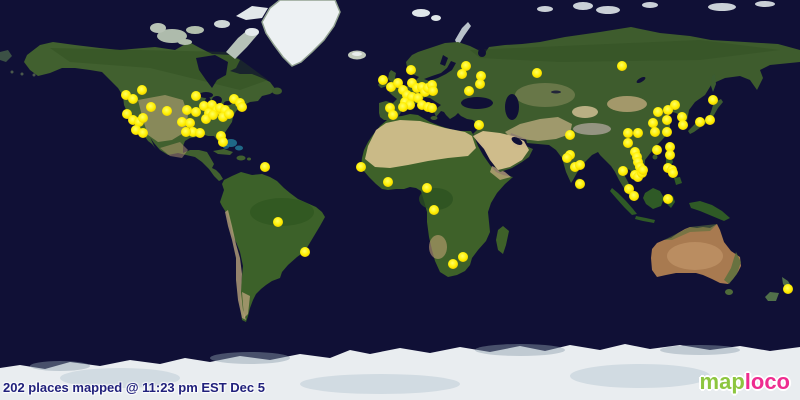 The image size is (800, 400). What do you see at coordinates (722, 381) in the screenshot?
I see `logo-map: map` at bounding box center [722, 381].